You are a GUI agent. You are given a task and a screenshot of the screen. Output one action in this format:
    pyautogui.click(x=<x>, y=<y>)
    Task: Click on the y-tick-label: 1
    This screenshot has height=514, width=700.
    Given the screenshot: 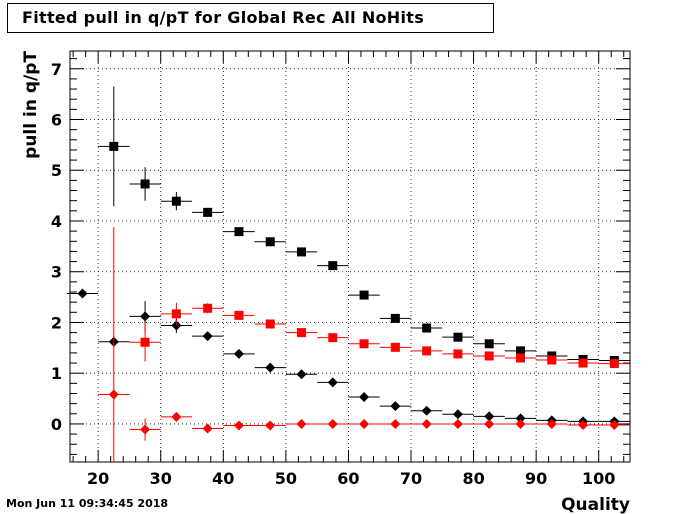 What is the action you would take?
    pyautogui.click(x=56, y=373)
    